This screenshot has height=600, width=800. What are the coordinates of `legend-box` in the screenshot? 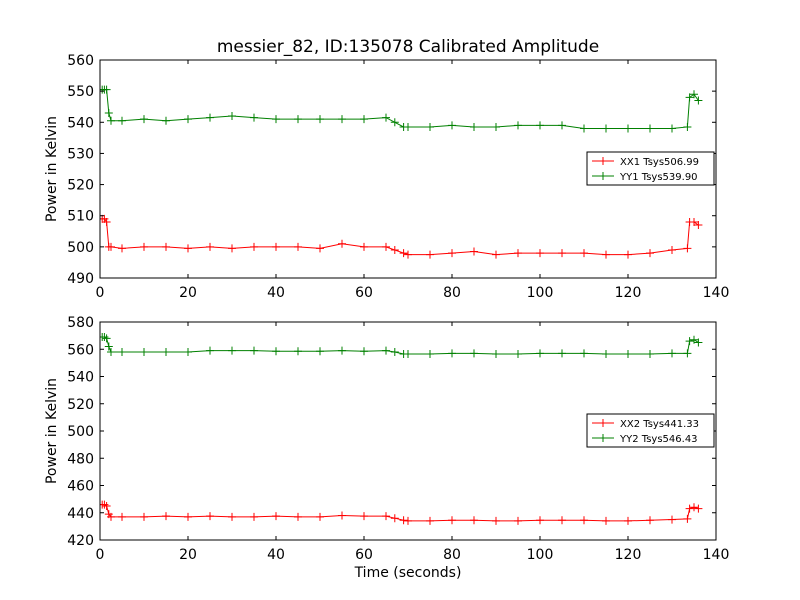 It's located at (650, 168).